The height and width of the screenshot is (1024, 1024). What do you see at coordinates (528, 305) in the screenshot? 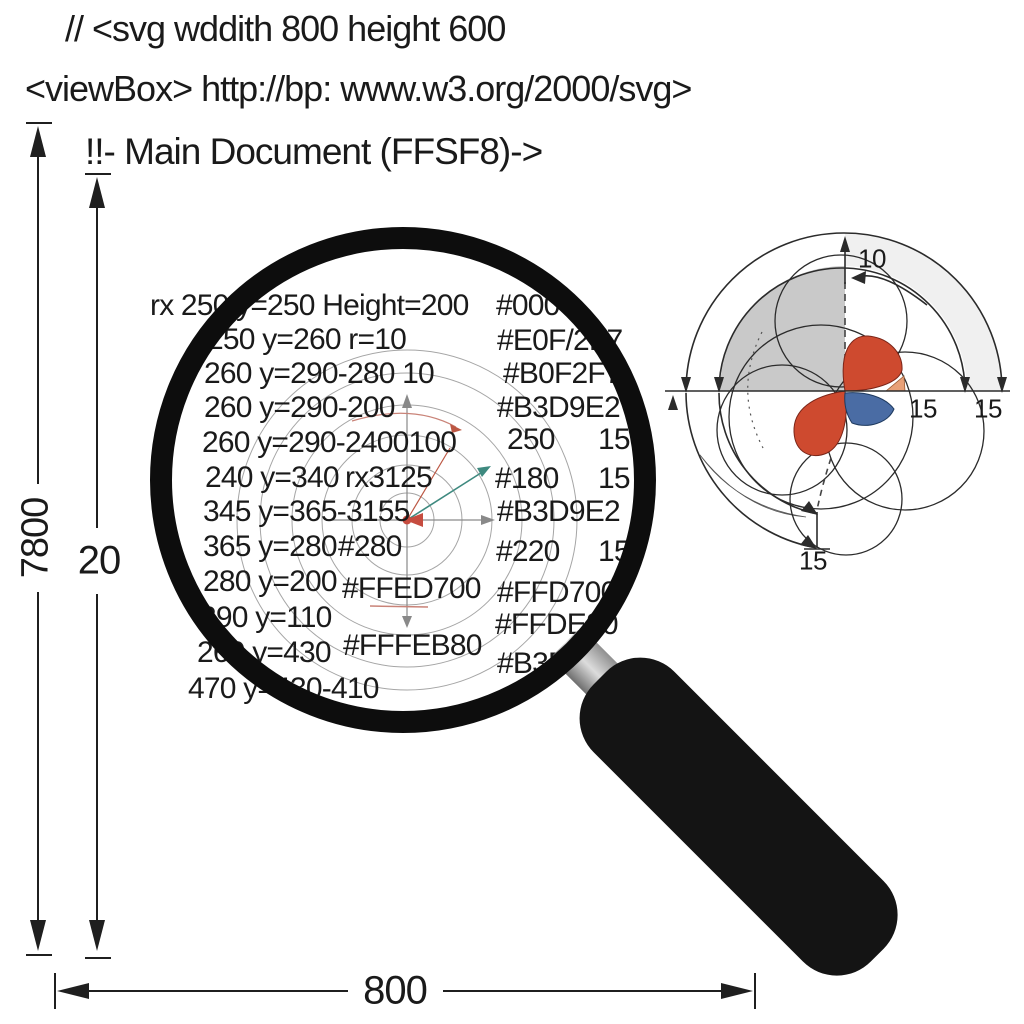
I see `lens-row-hex: #000` at bounding box center [528, 305].